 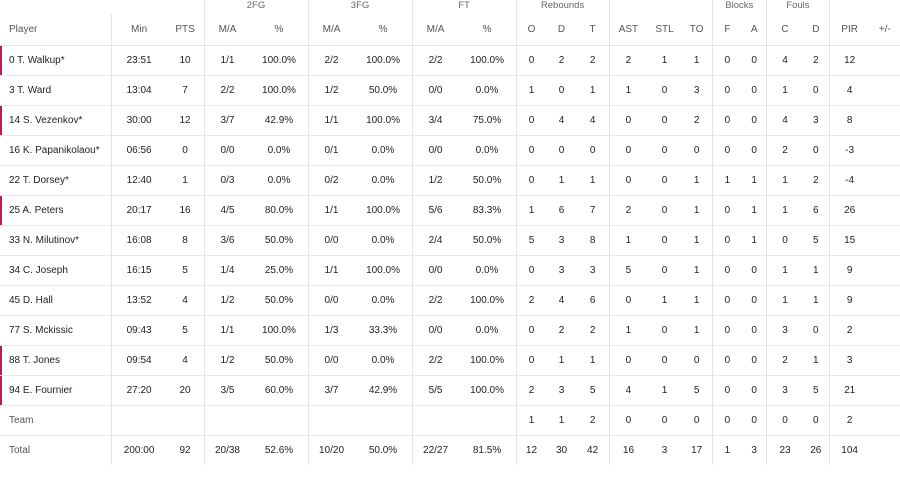 What do you see at coordinates (727, 30) in the screenshot?
I see `col-header-blk-f: F` at bounding box center [727, 30].